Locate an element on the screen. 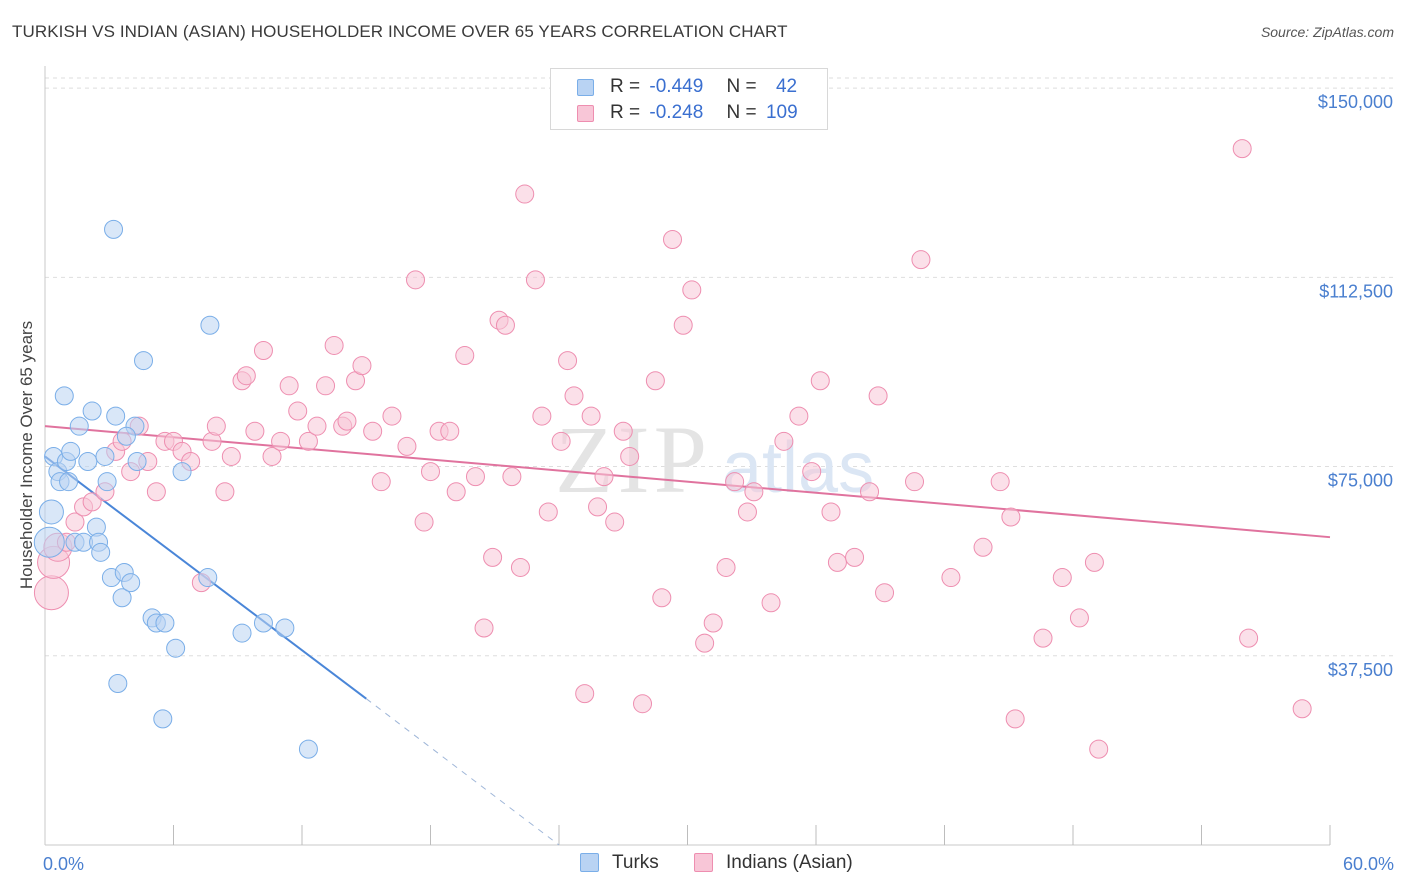 Image resolution: width=1406 pixels, height=892 pixels. x-tick-label-min: 0.0% is located at coordinates (63, 864).